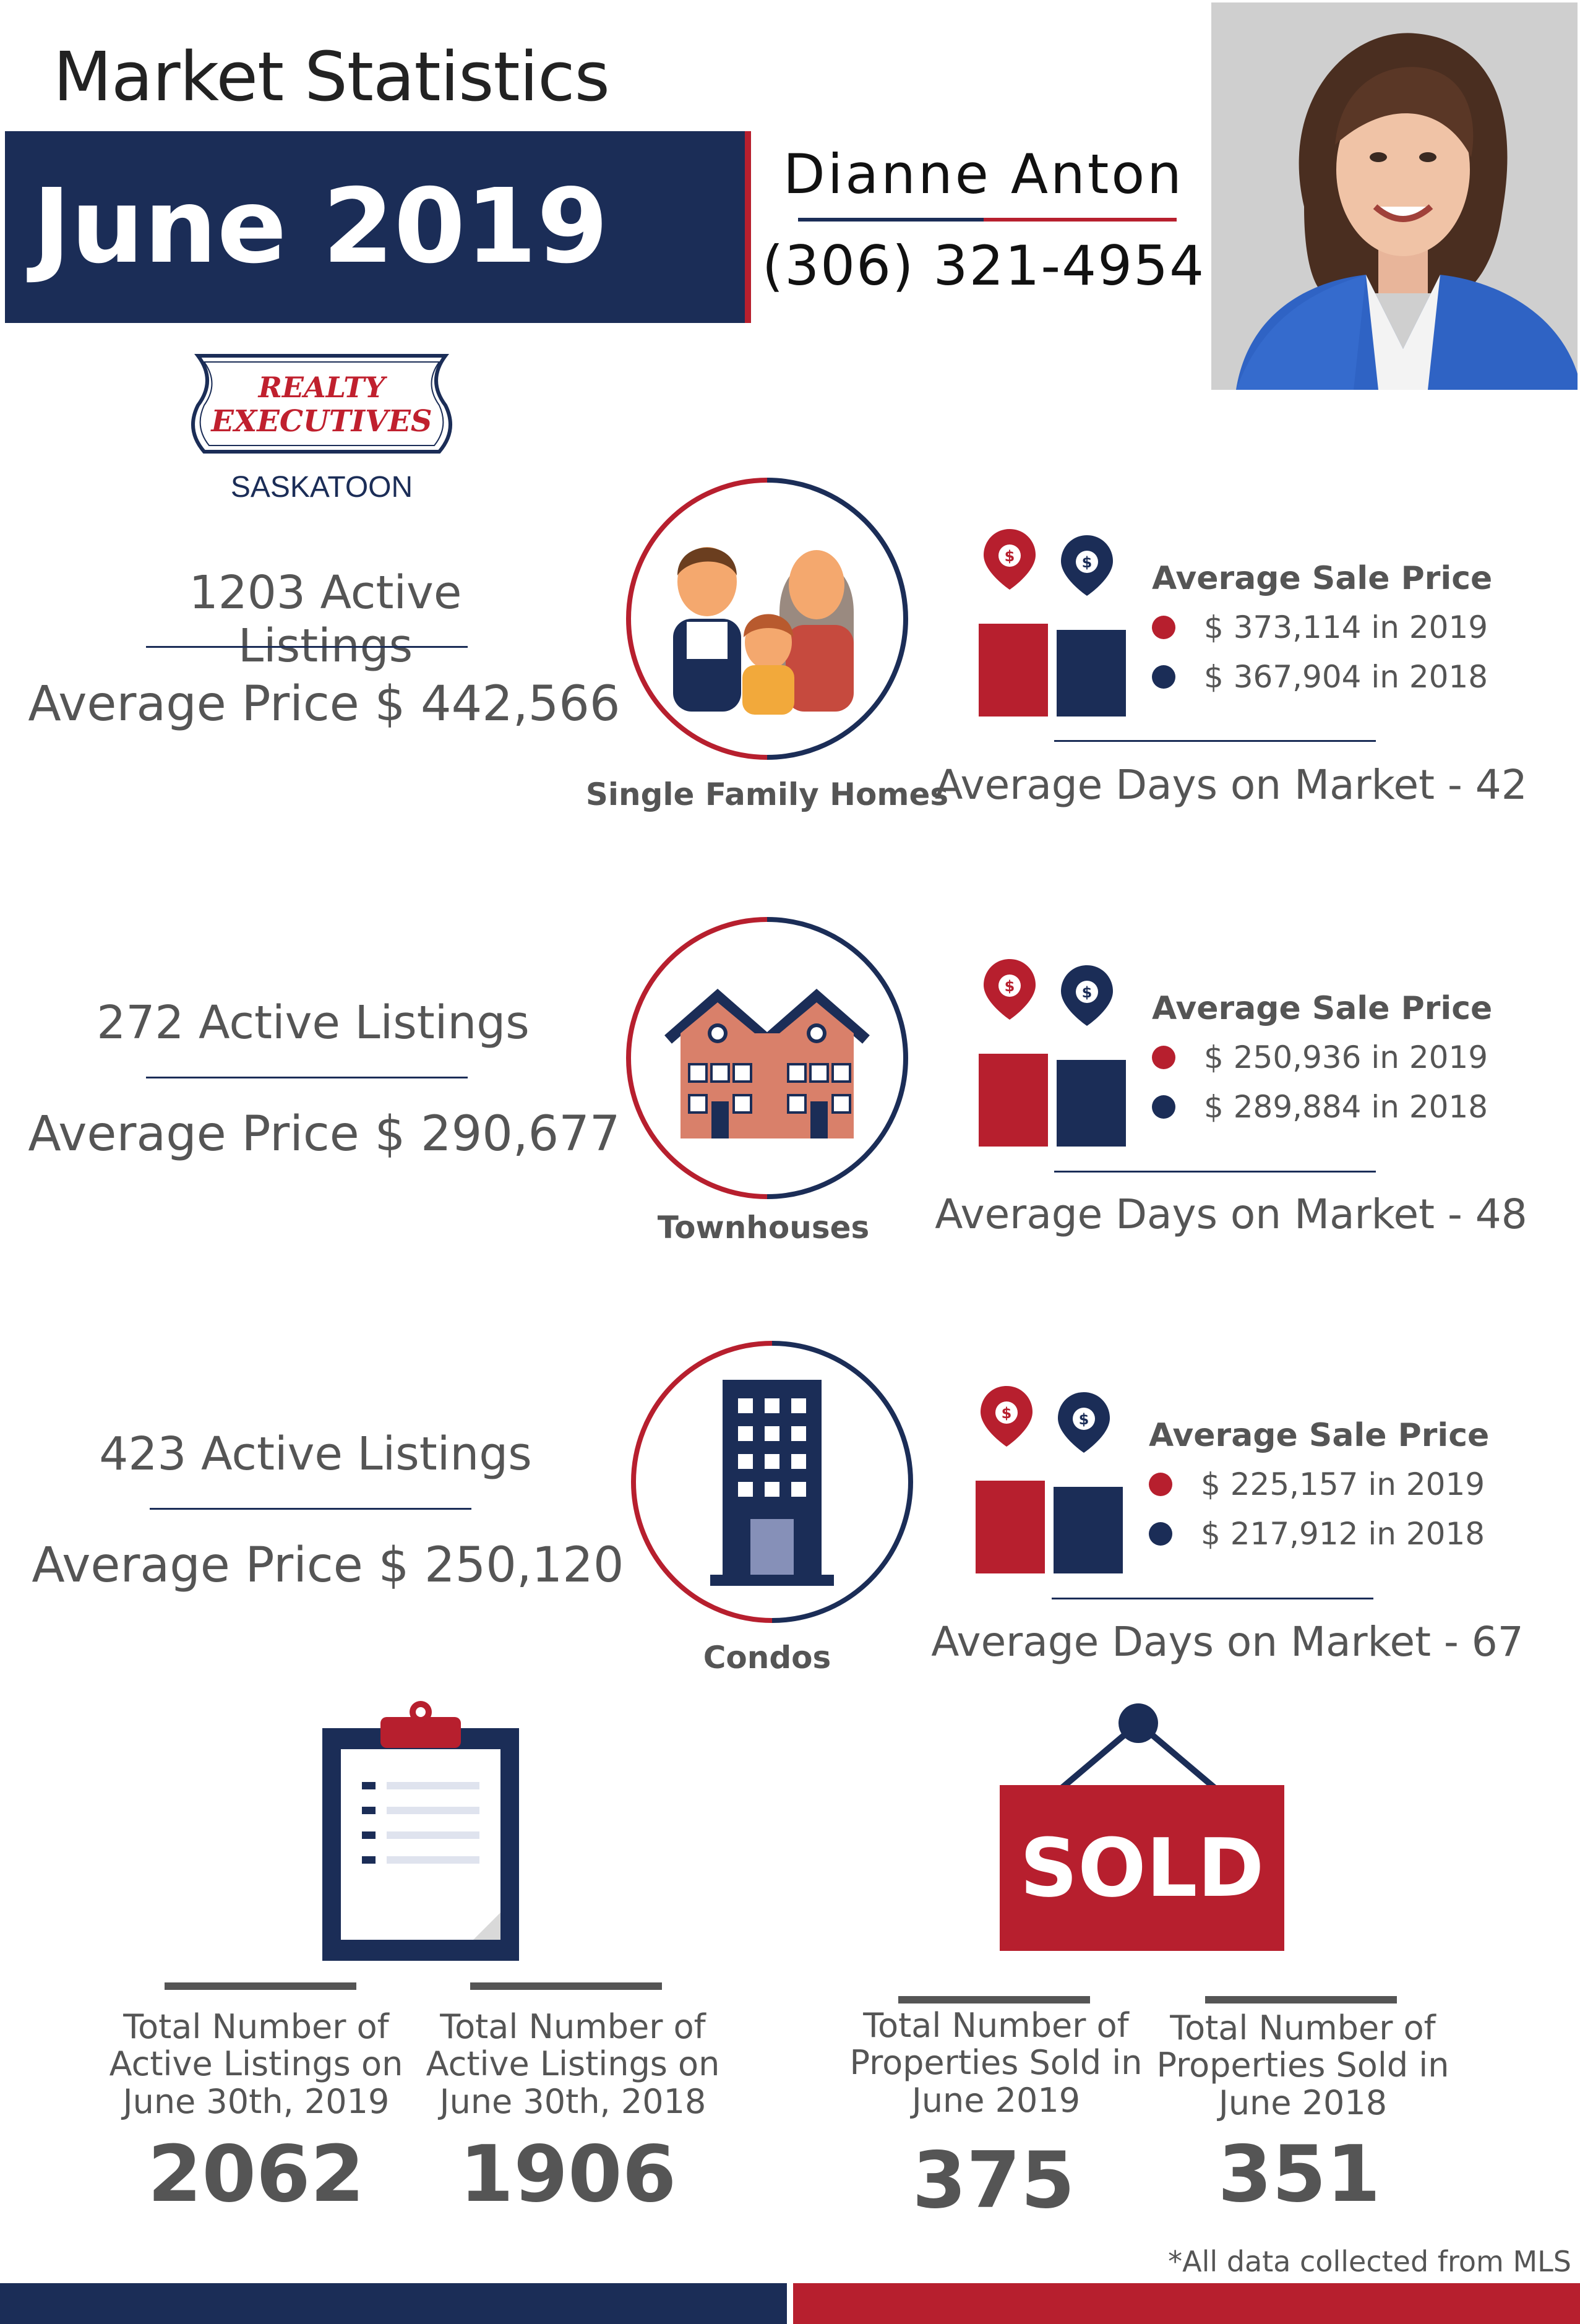  Describe the element at coordinates (1346, 1057) in the screenshot. I see `sale-price-2019-value: $ 250,936 in 2019` at that location.